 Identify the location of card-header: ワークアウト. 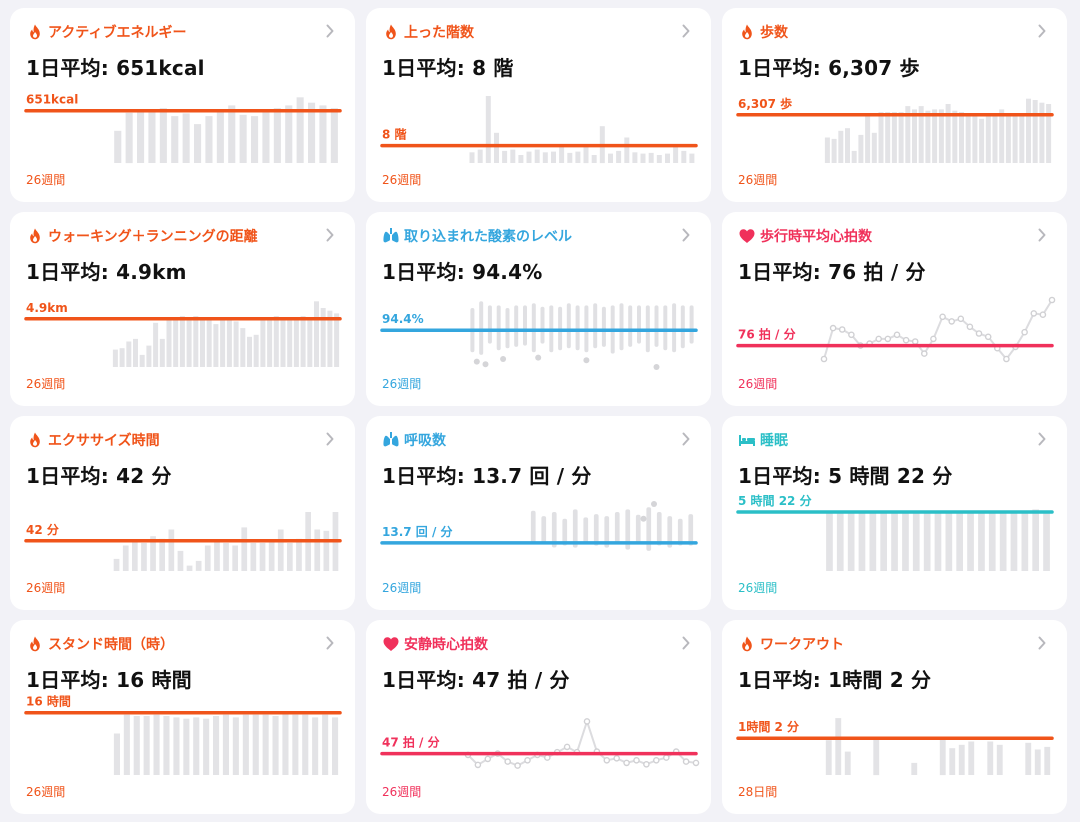
(894, 644).